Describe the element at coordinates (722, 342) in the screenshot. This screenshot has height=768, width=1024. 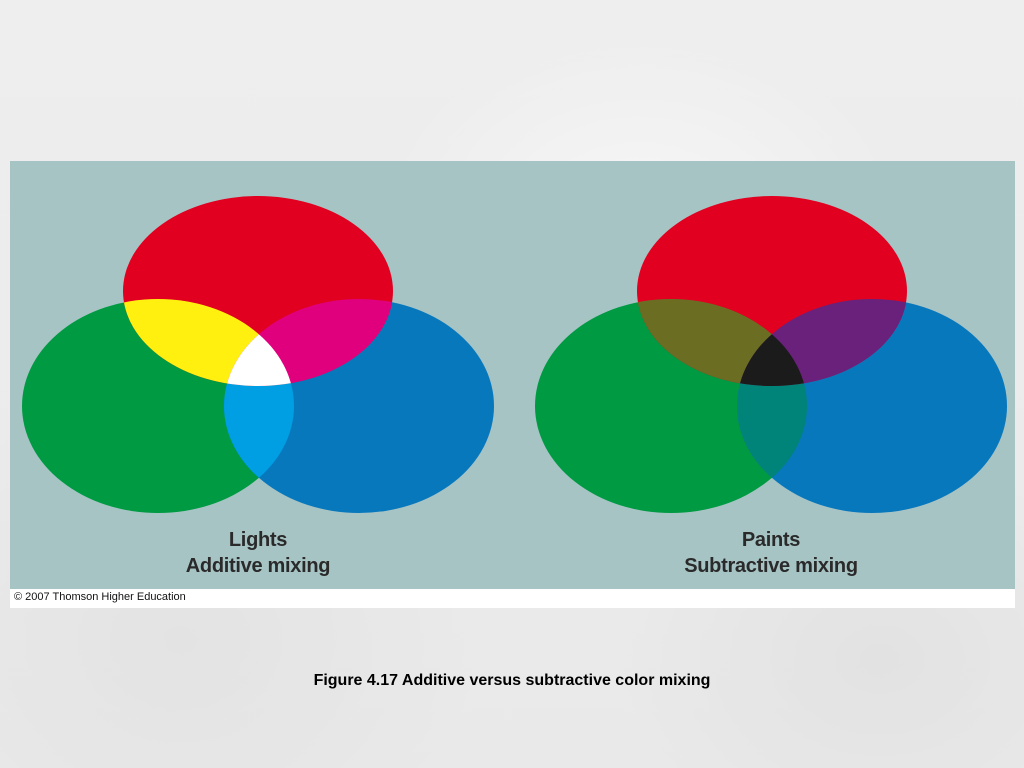
I see `subtractive-red-green-overlap` at that location.